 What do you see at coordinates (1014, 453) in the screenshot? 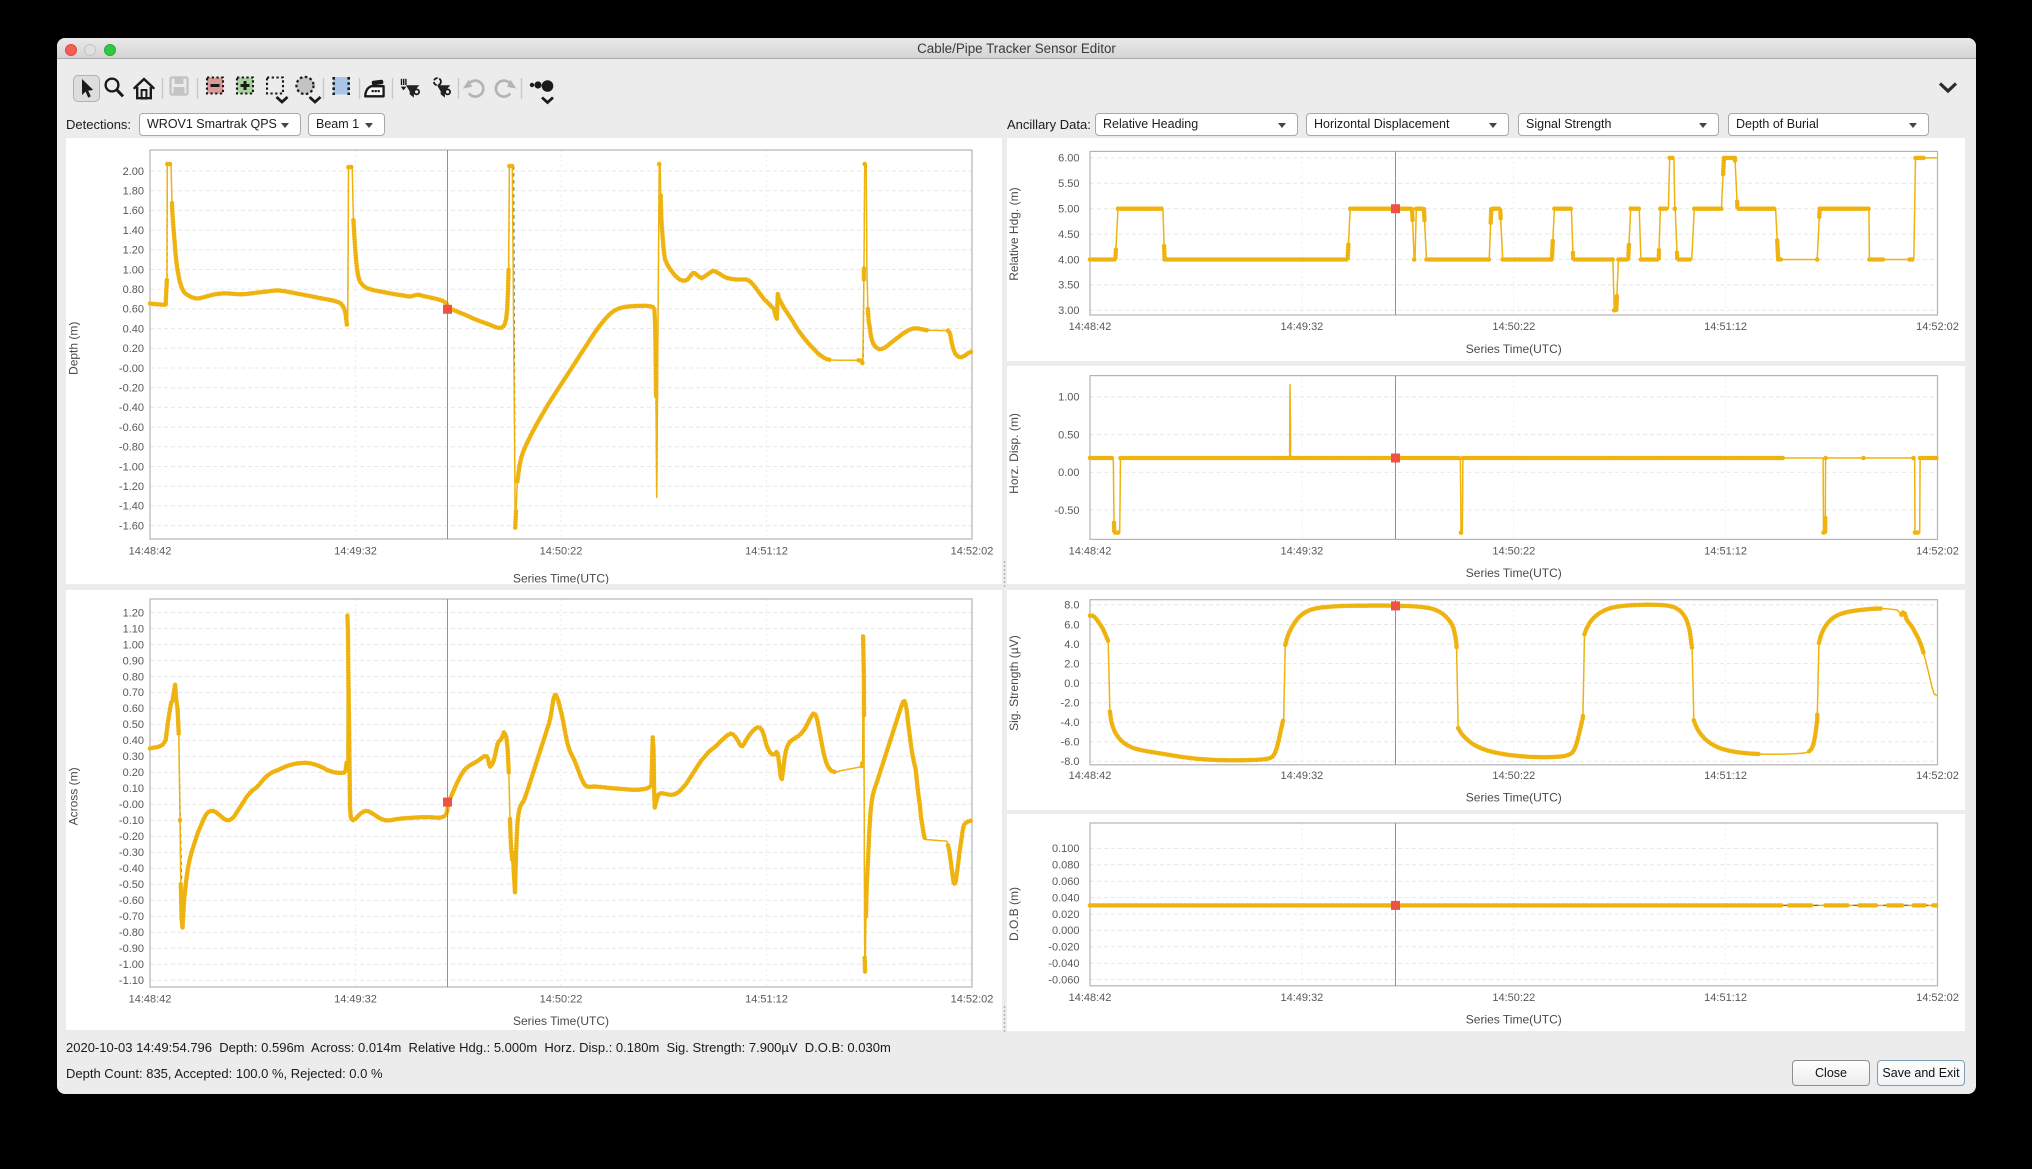
I see `svg-text: Horz. Disp. (m)` at bounding box center [1014, 453].